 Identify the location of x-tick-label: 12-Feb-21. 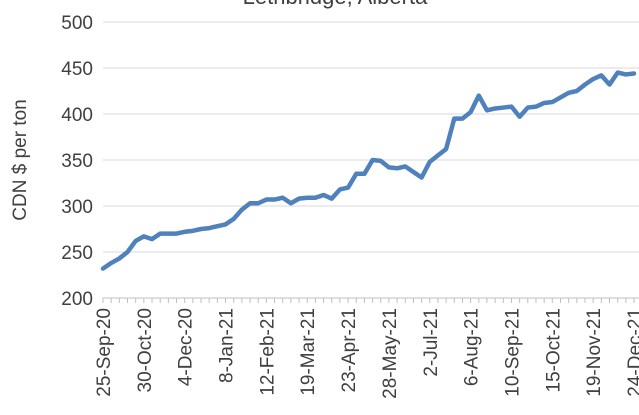
(267, 352).